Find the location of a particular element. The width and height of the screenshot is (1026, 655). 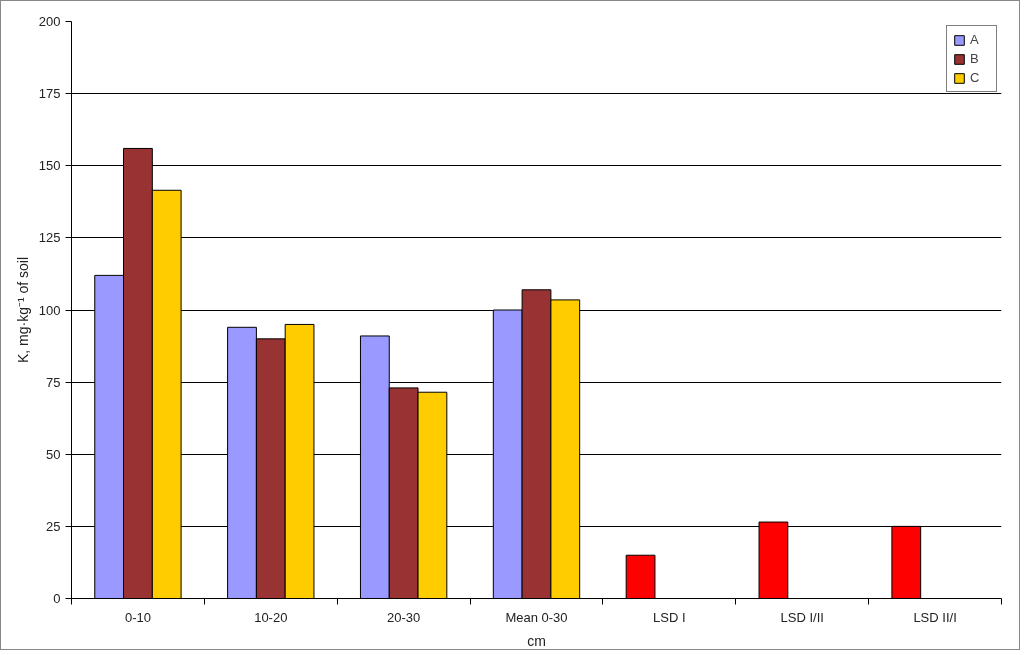

y-tick-label: 50 is located at coordinates (53, 454).